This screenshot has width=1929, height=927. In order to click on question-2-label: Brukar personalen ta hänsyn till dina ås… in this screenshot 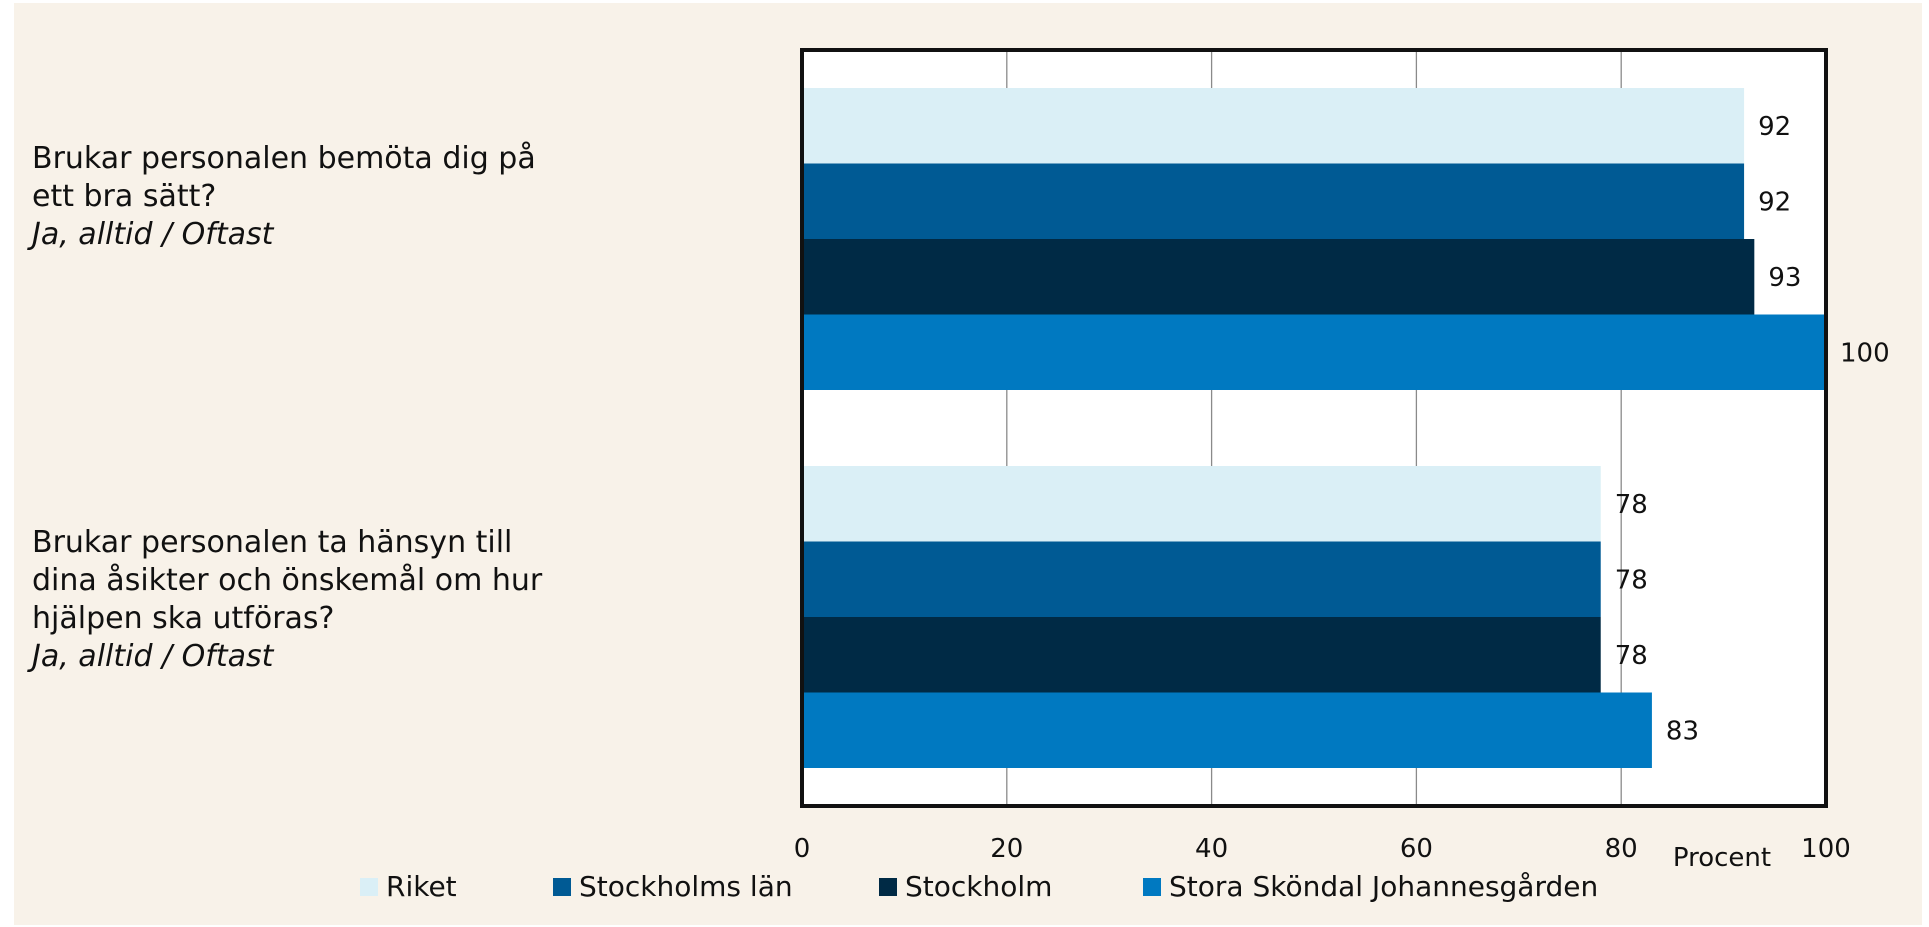, I will do `click(312, 600)`.